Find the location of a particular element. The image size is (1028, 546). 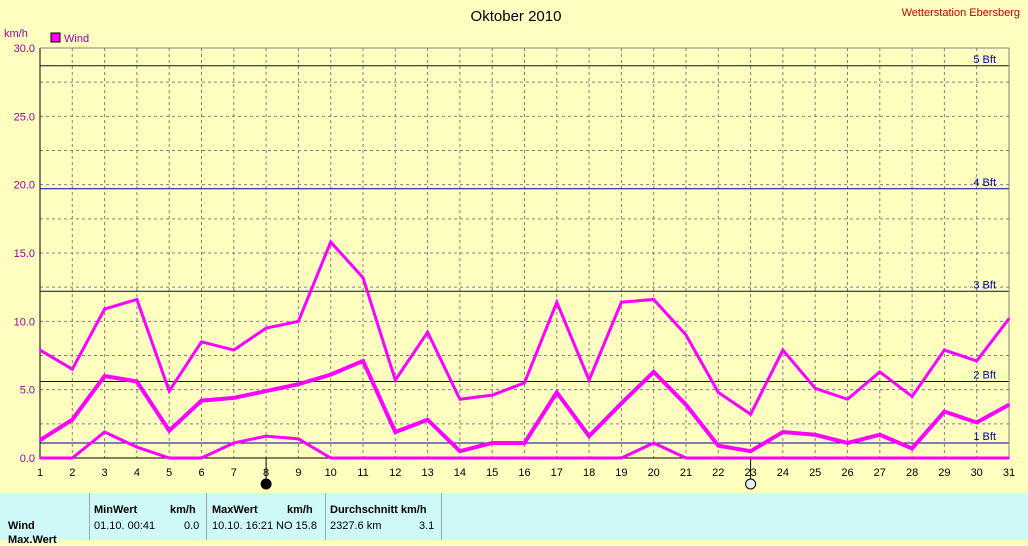

min-time: 01.10. 00:41 is located at coordinates (125, 526).